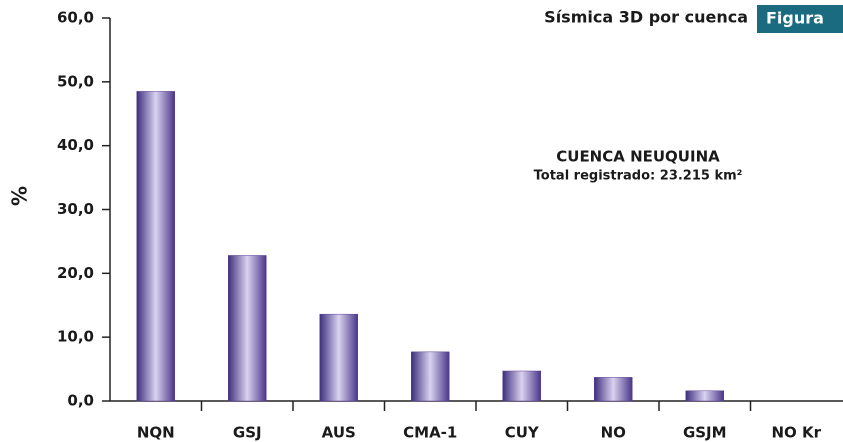 The width and height of the screenshot is (843, 442). Describe the element at coordinates (20, 196) in the screenshot. I see `y-axis-label: %` at that location.